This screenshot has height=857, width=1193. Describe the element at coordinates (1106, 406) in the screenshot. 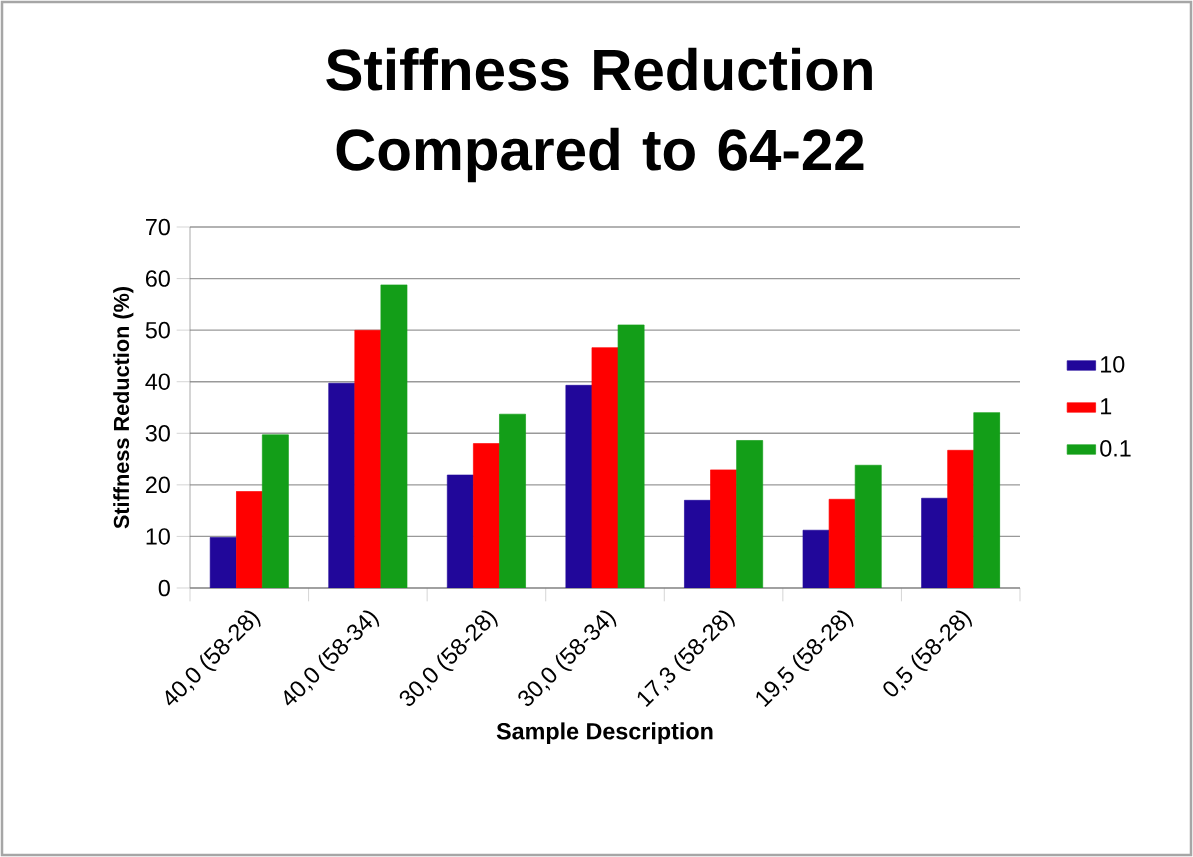

I see `legend-label: 1` at that location.